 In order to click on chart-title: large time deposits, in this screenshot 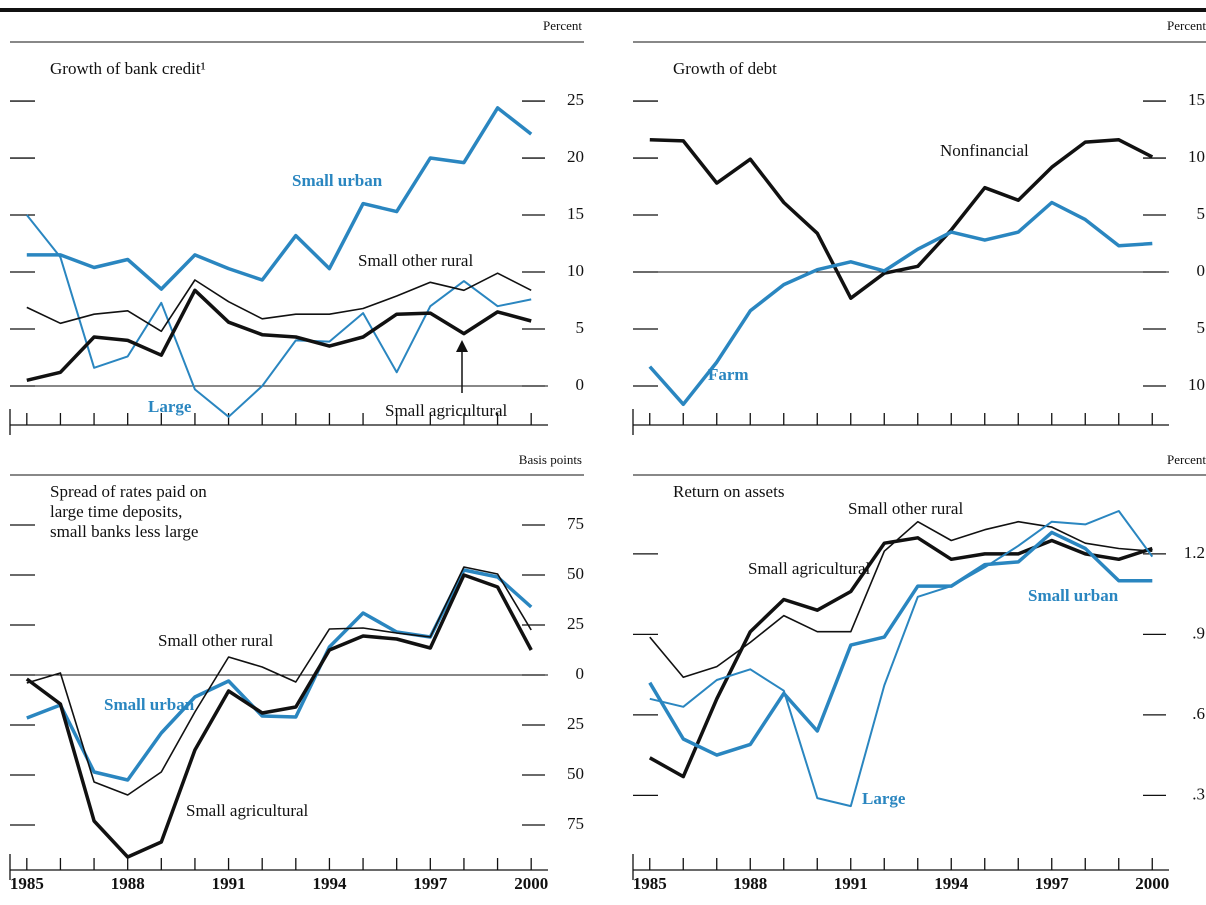, I will do `click(116, 511)`.